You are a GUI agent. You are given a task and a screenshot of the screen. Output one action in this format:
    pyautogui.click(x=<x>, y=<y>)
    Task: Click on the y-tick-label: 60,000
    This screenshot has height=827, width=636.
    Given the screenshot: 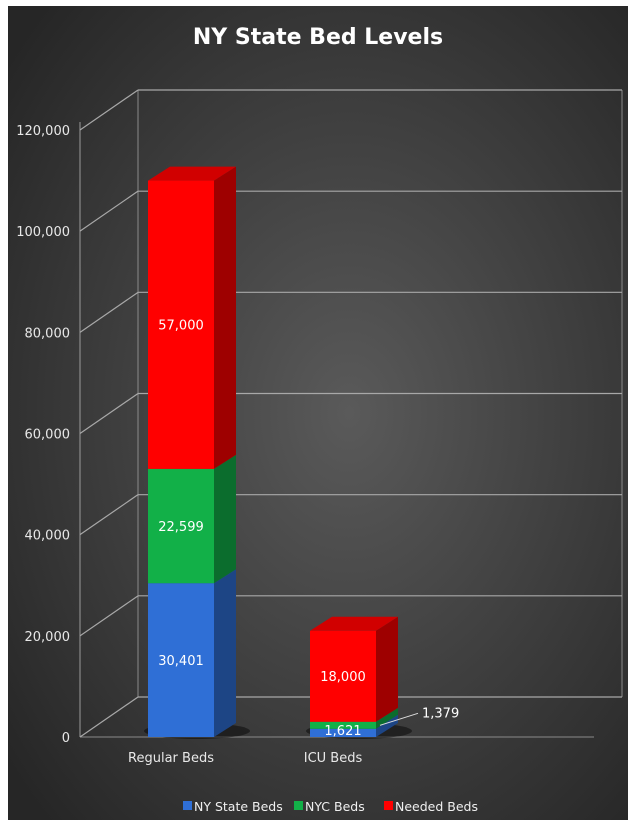 What is the action you would take?
    pyautogui.click(x=48, y=435)
    